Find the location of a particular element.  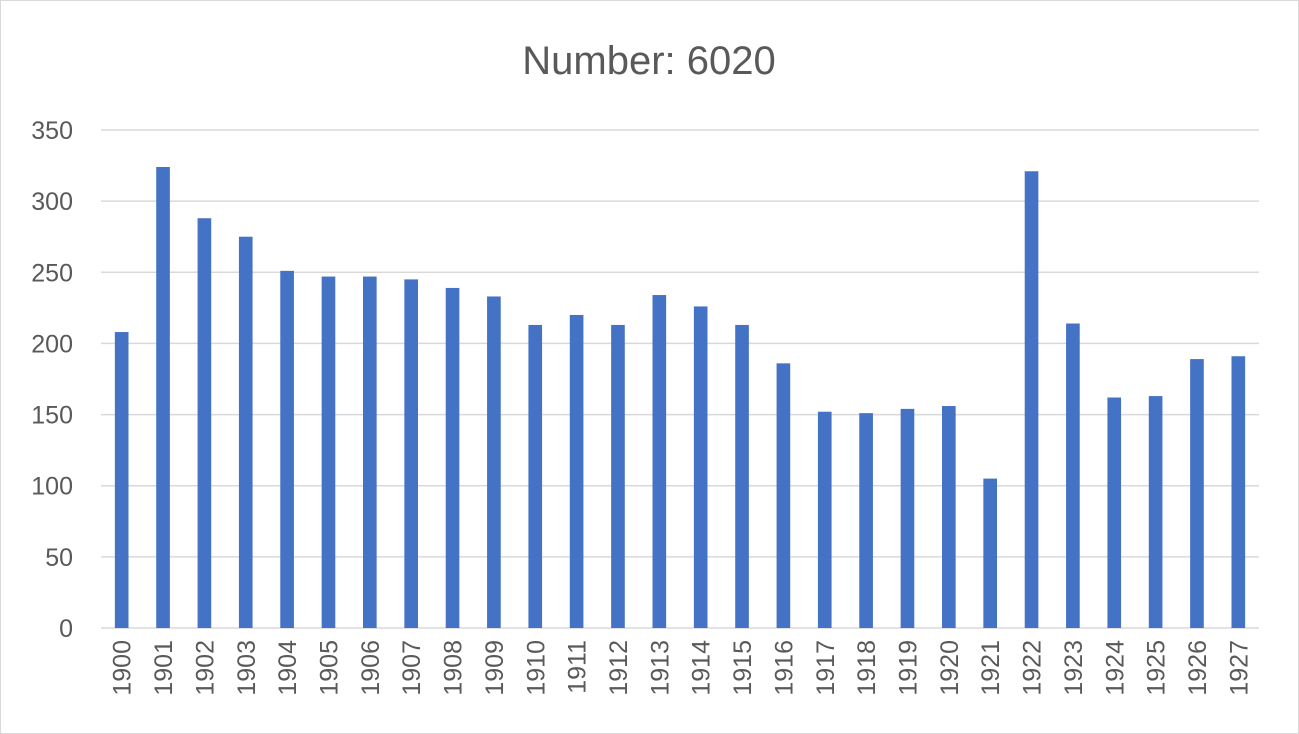

x-tick-label: 1921 is located at coordinates (991, 668).